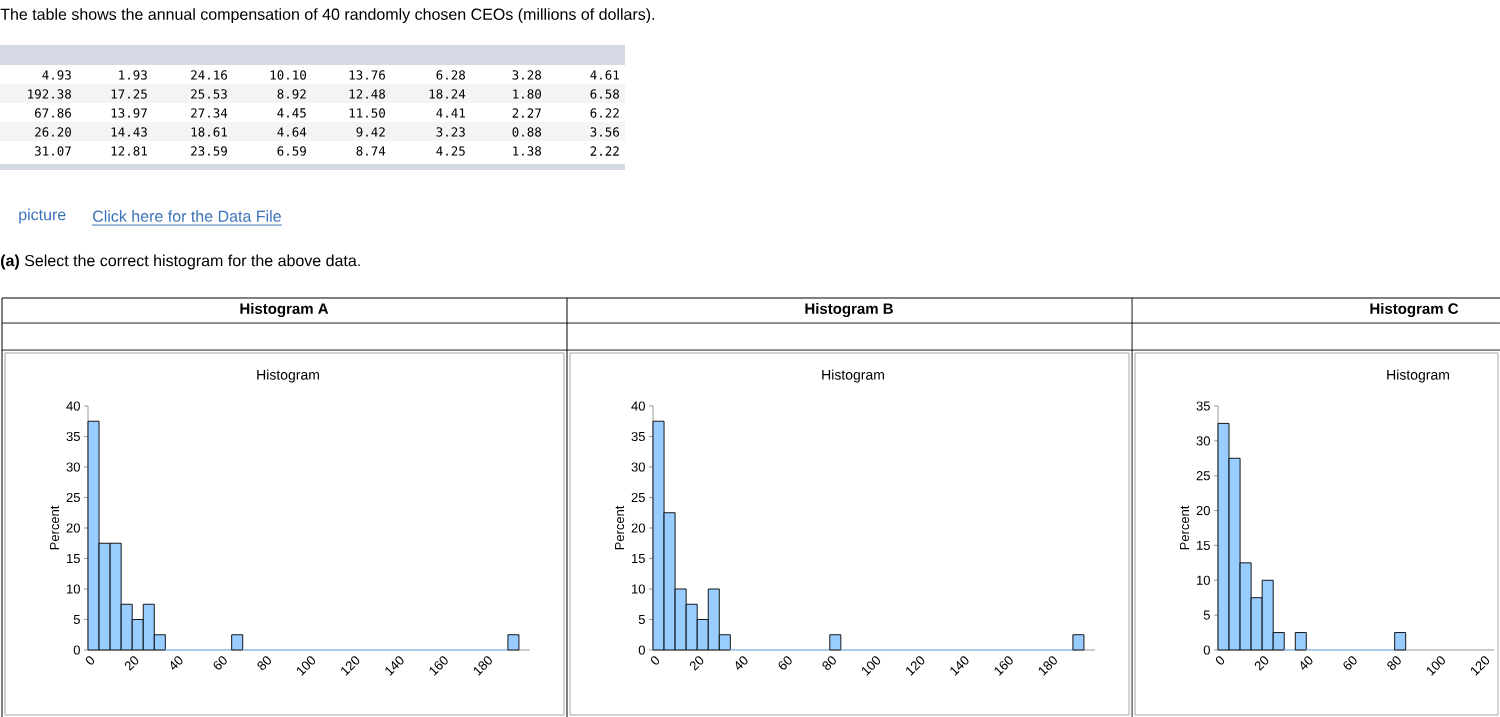 The width and height of the screenshot is (1500, 717). What do you see at coordinates (371, 151) in the screenshot?
I see `text: 8.74` at bounding box center [371, 151].